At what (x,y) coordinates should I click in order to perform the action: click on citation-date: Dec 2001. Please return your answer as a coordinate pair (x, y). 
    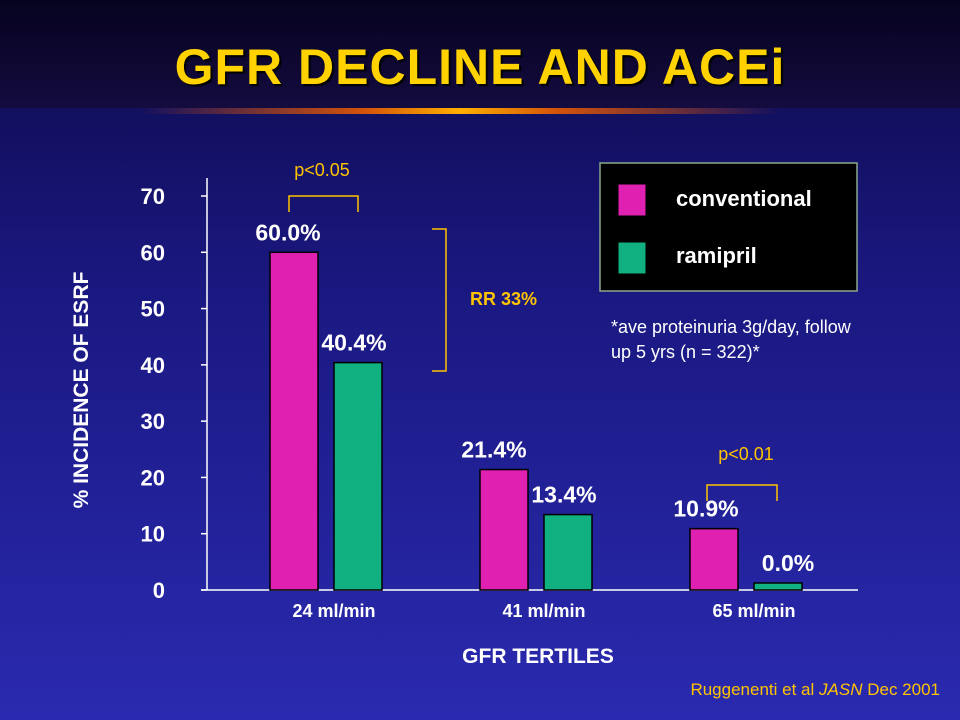
    Looking at the image, I should click on (903, 689).